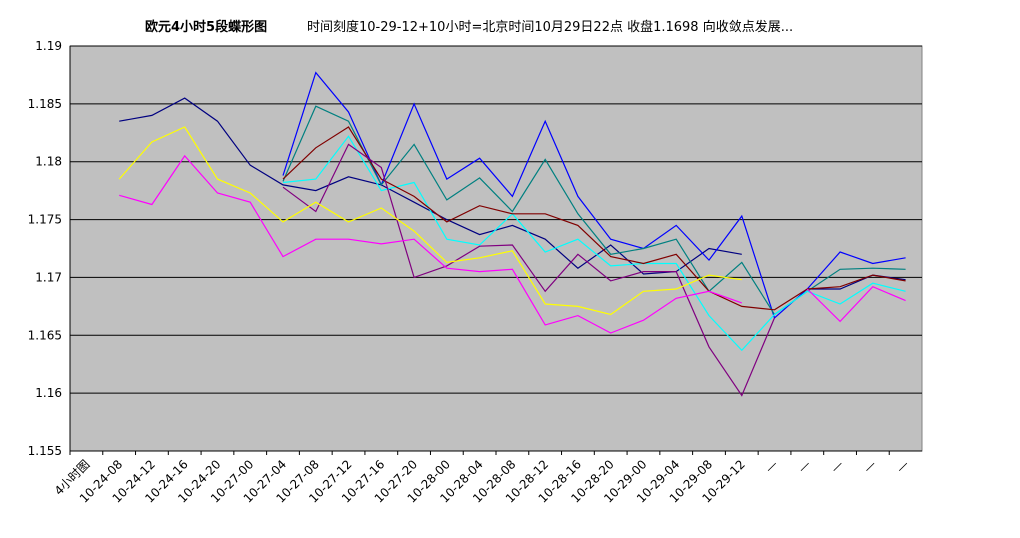 The image size is (1020, 538). What do you see at coordinates (48, 162) in the screenshot?
I see `y-tick-label: 1.18` at bounding box center [48, 162].